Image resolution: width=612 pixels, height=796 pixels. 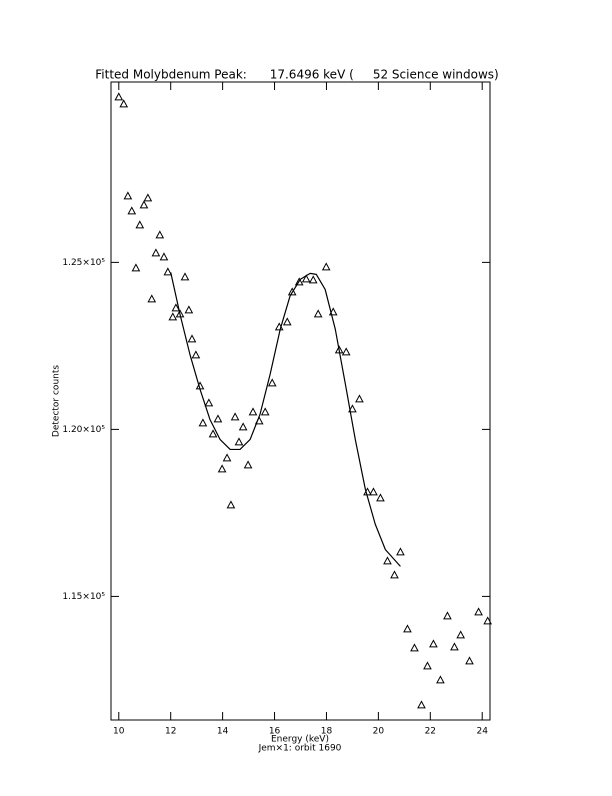 What do you see at coordinates (83, 597) in the screenshot?
I see `y-tick-label: 1.15×10⁵` at bounding box center [83, 597].